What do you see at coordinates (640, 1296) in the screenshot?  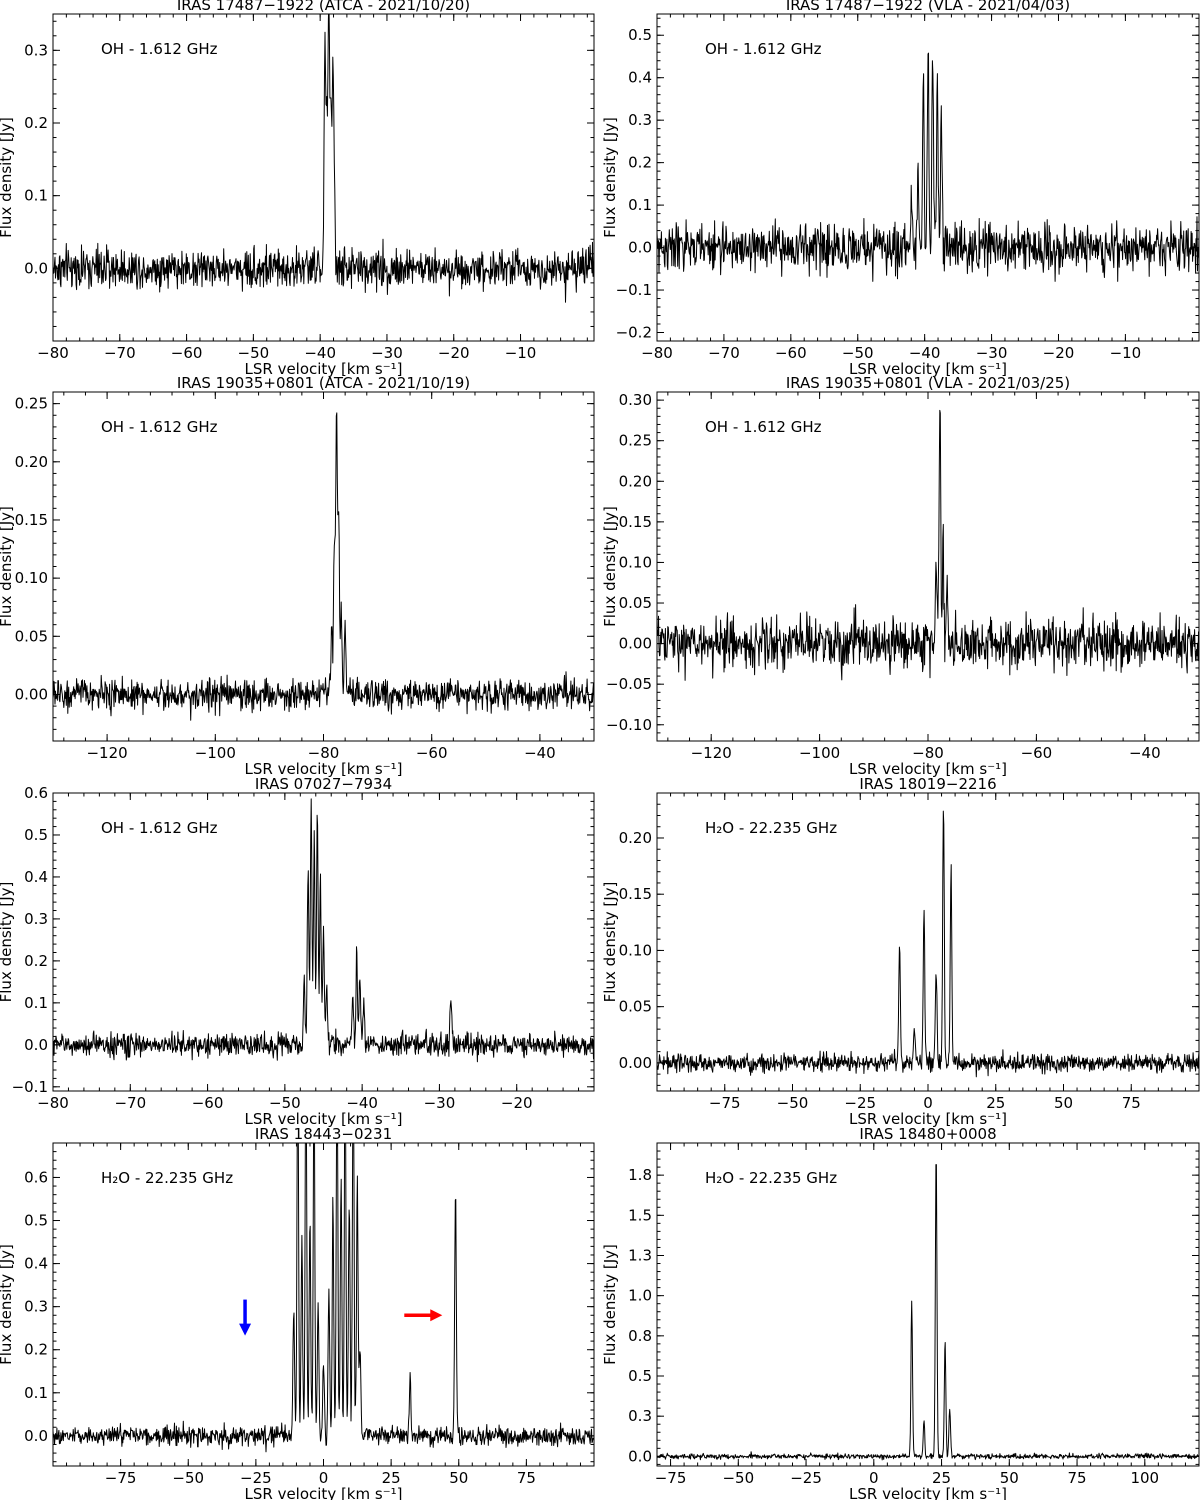 I see `y-tick-label: 1.0` at bounding box center [640, 1296].